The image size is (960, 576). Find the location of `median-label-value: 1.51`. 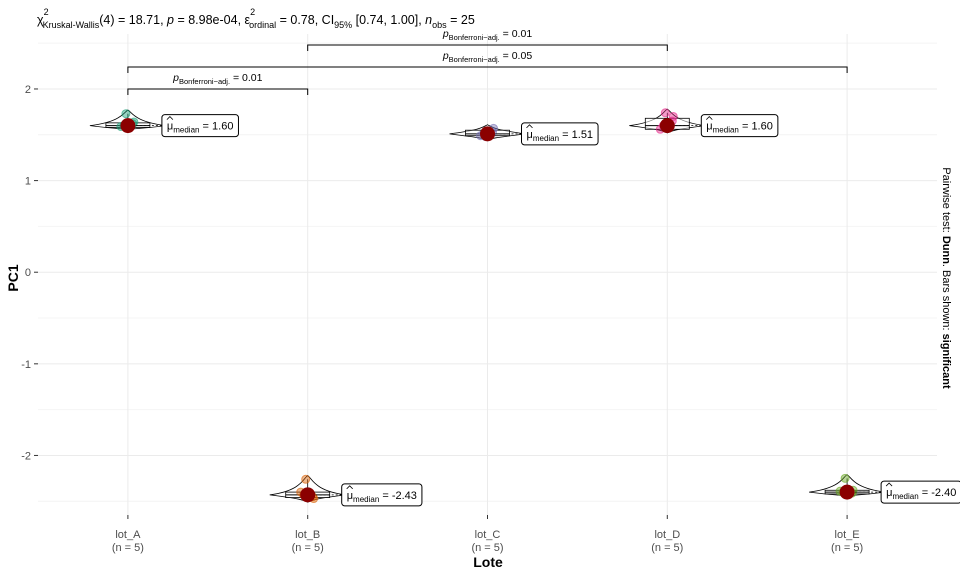

median-label-value: 1.51 is located at coordinates (582, 135).